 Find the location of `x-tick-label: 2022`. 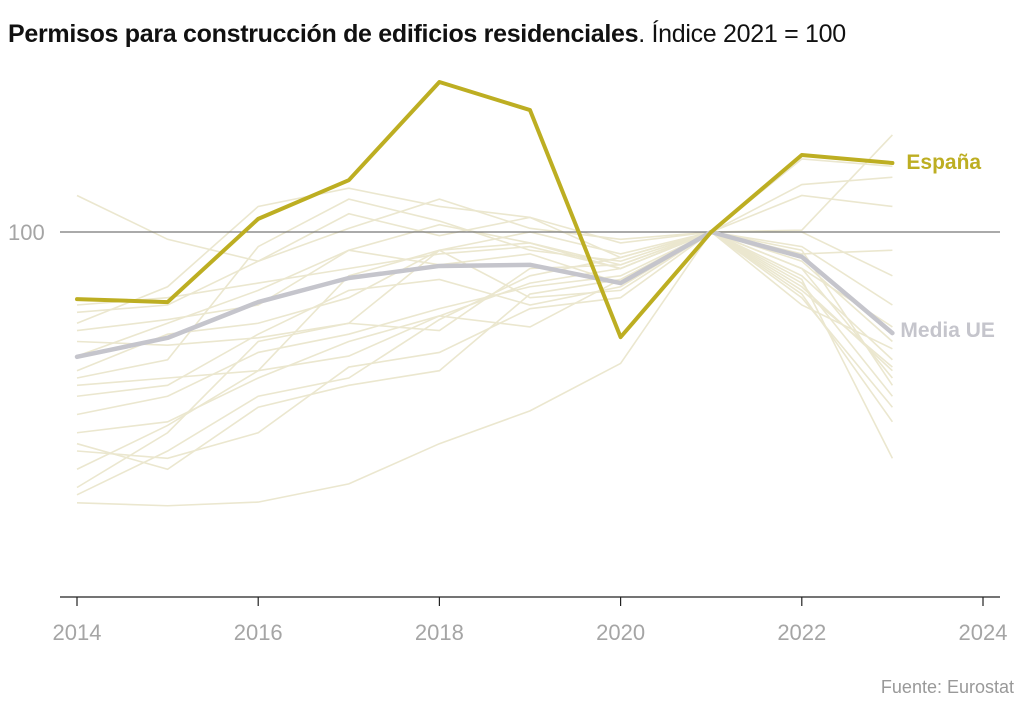

x-tick-label: 2022 is located at coordinates (801, 632).